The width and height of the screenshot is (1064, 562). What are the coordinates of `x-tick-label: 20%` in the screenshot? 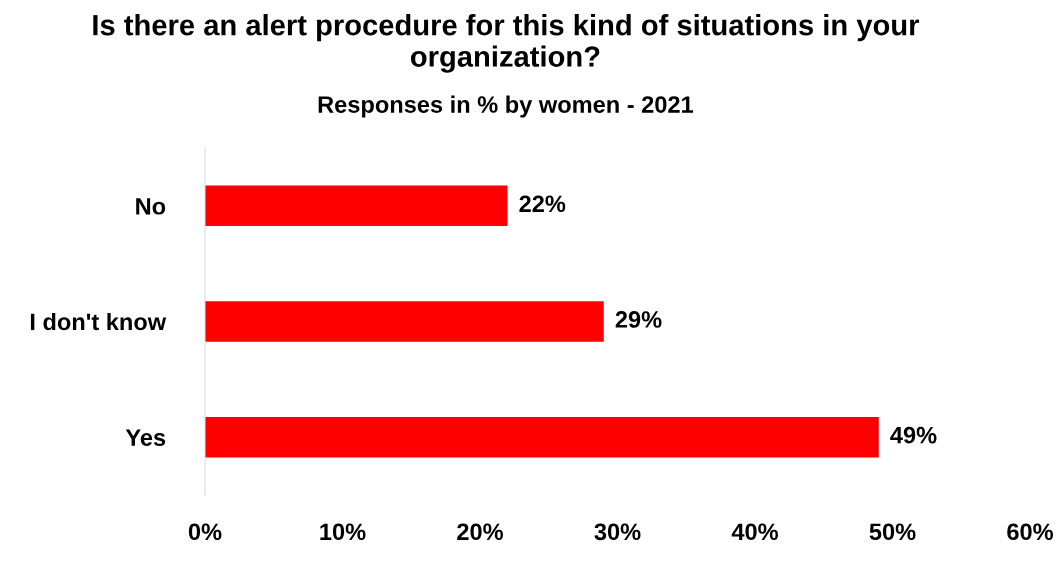 It's located at (480, 532).